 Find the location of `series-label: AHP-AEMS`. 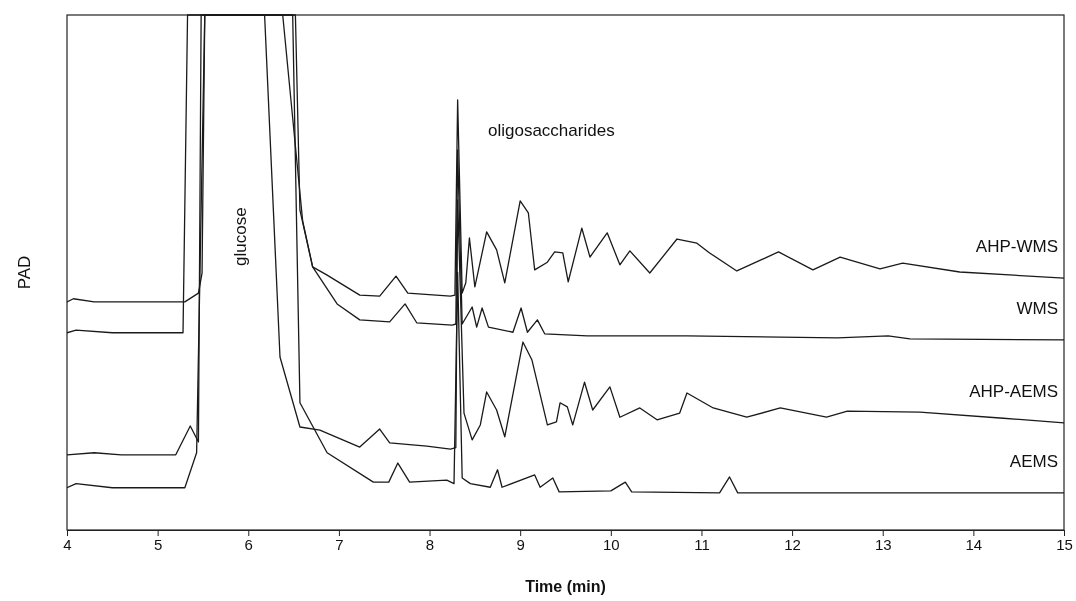

series-label: AHP-AEMS is located at coordinates (1013, 391).